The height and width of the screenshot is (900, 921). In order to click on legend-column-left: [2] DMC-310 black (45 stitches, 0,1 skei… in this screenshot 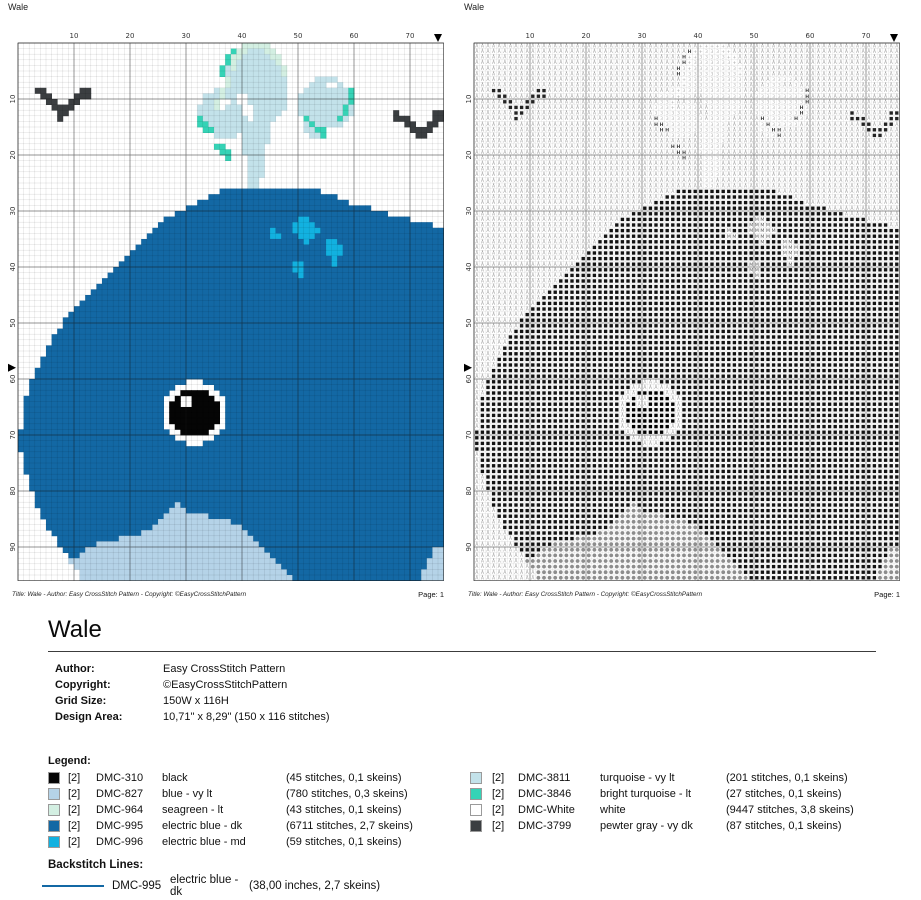, I will do `click(230, 810)`.